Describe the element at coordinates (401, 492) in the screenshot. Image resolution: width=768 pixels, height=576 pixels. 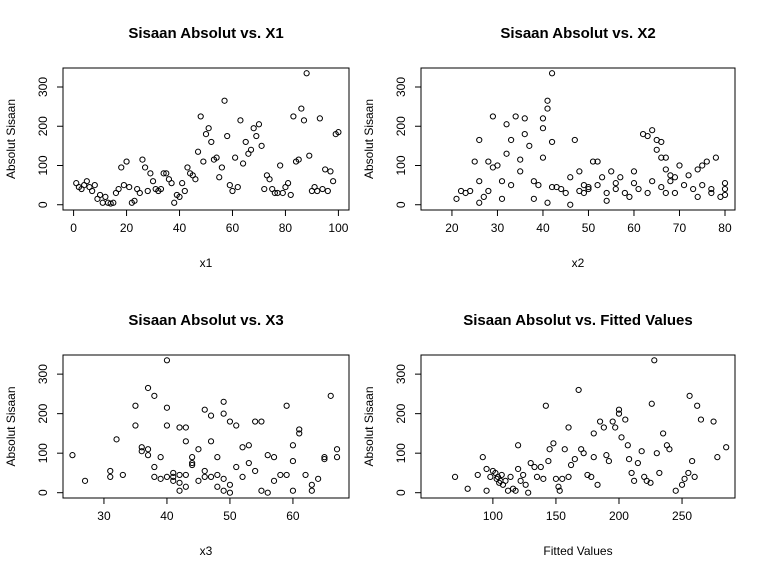
I see `y-tick-label: 0` at that location.